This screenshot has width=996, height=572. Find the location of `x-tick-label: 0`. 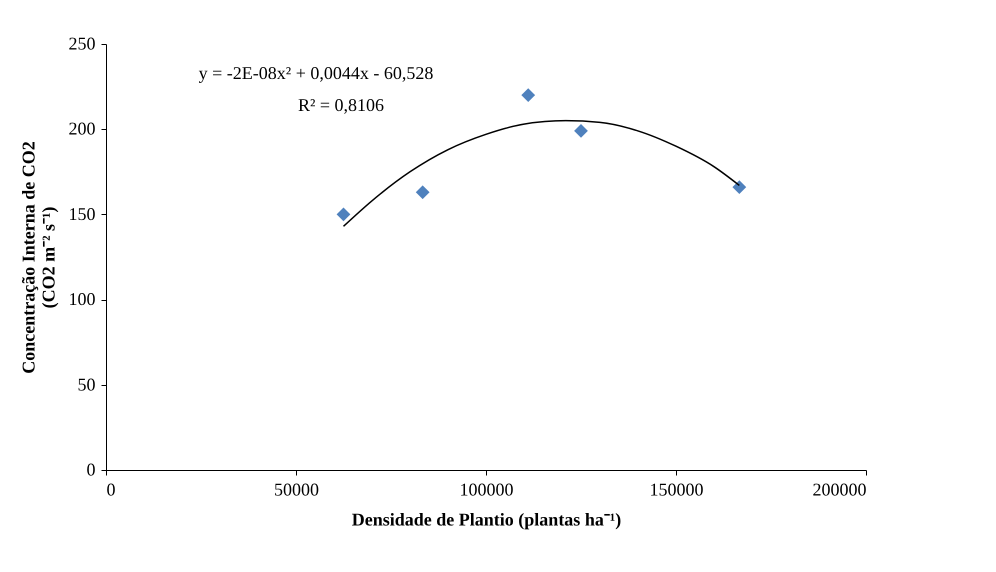

x-tick-label: 0 is located at coordinates (111, 490).